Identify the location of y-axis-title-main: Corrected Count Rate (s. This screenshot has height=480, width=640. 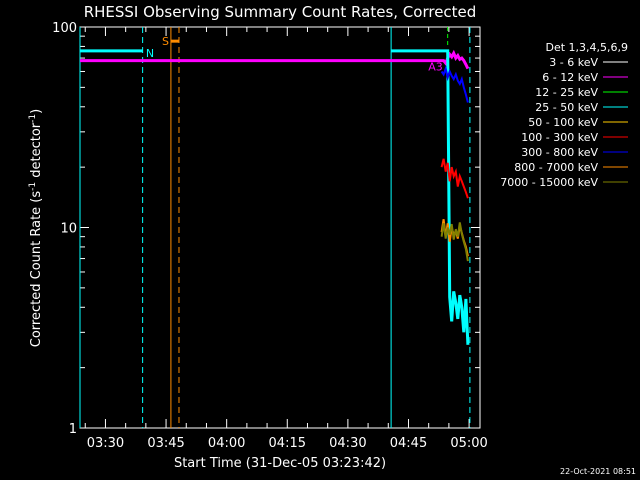
(36, 269).